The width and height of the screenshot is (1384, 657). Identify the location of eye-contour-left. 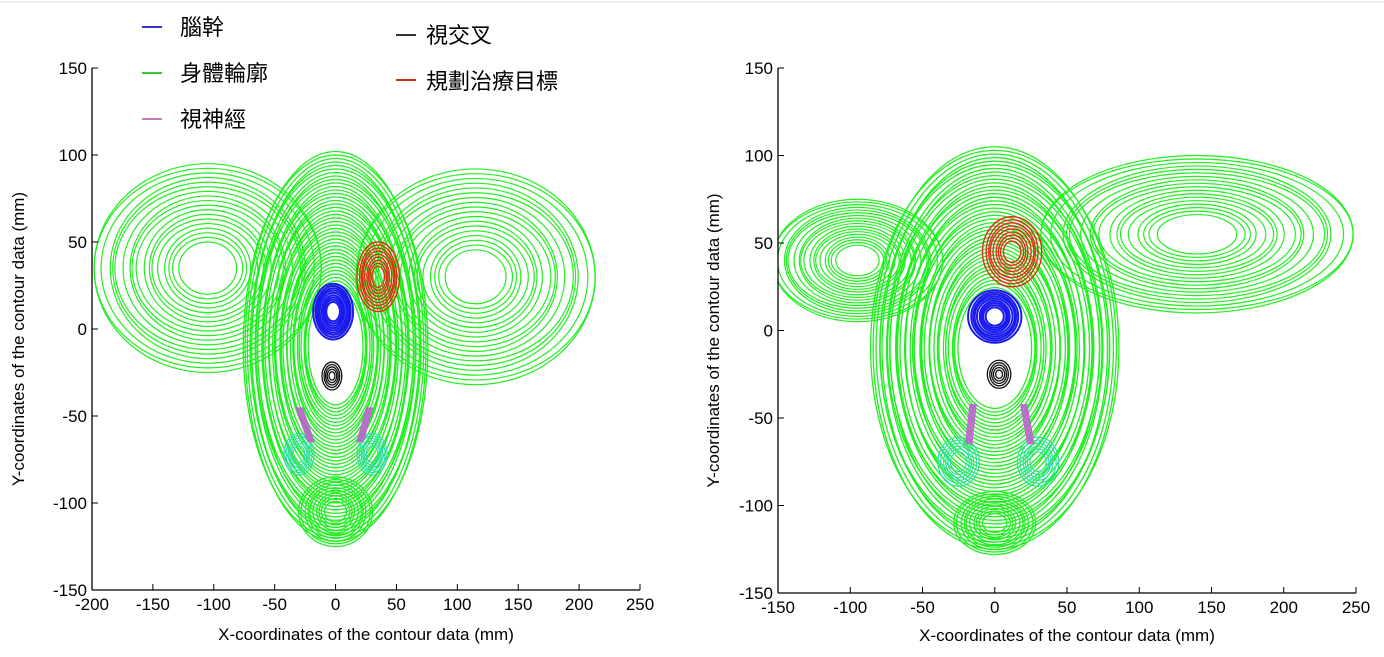
(958, 461).